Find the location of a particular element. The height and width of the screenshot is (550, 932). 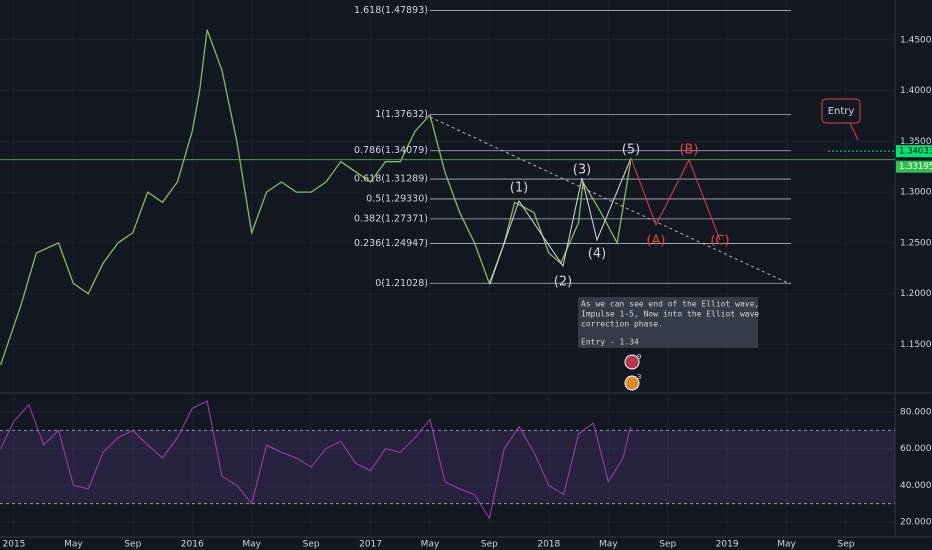

entry-callout is located at coordinates (841, 111).